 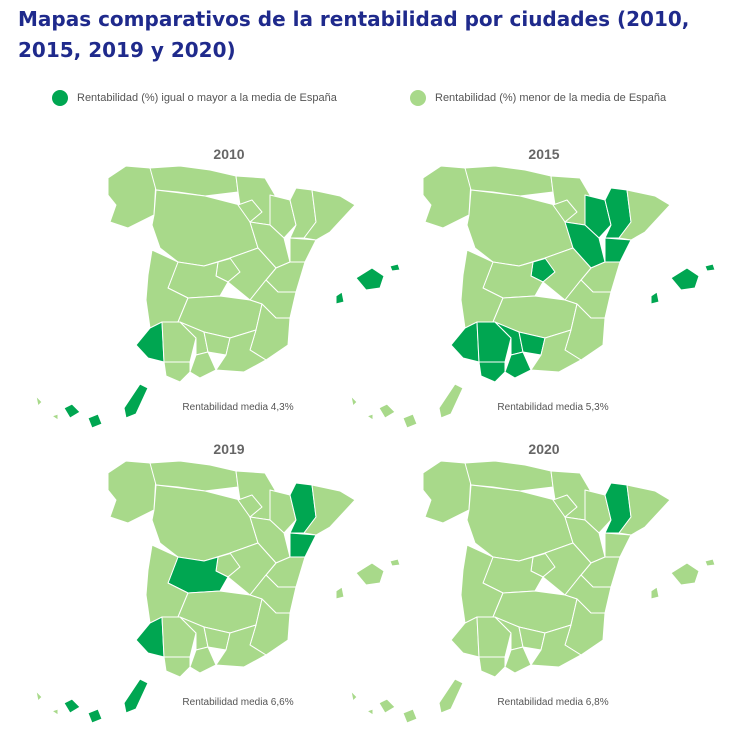 What do you see at coordinates (228, 449) in the screenshot?
I see `map-year-title: 2019` at bounding box center [228, 449].